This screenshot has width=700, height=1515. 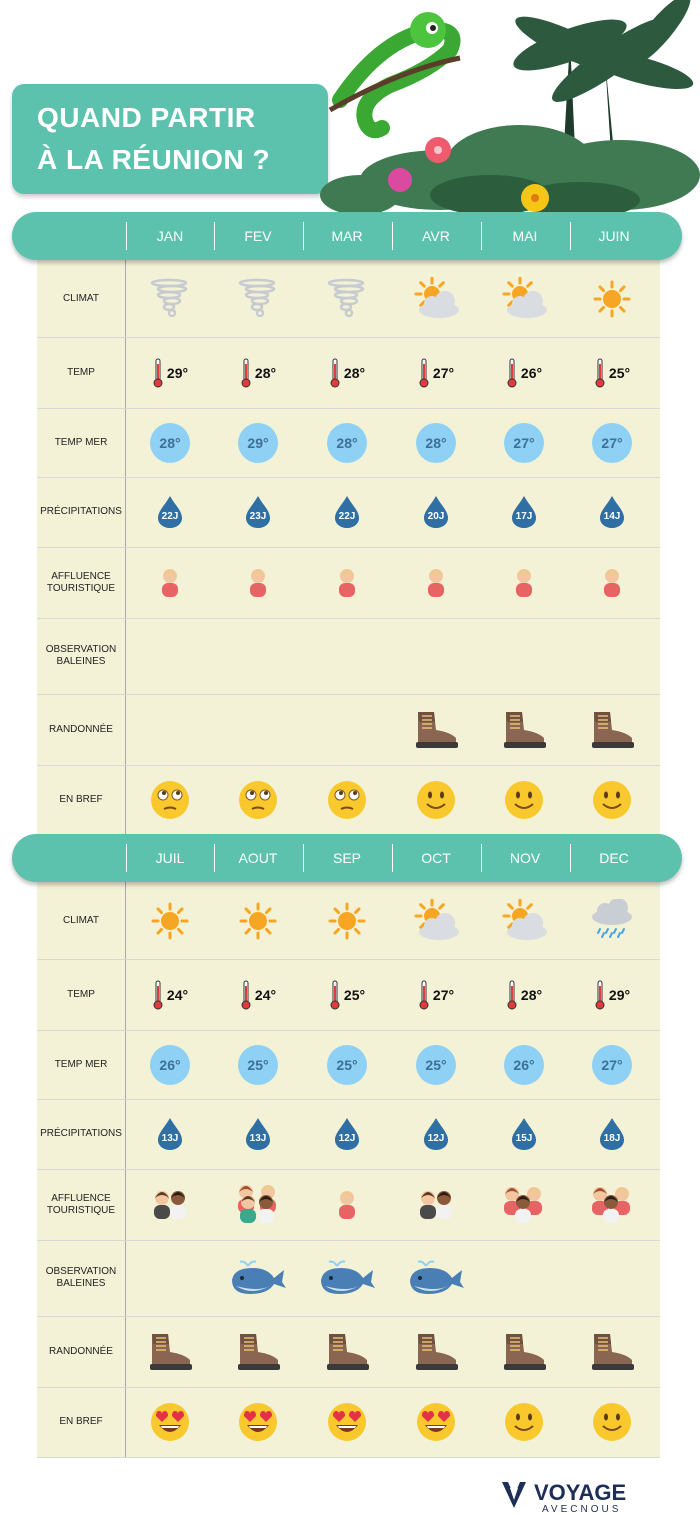 What do you see at coordinates (612, 512) in the screenshot?
I see `table-cell: 14J` at bounding box center [612, 512].